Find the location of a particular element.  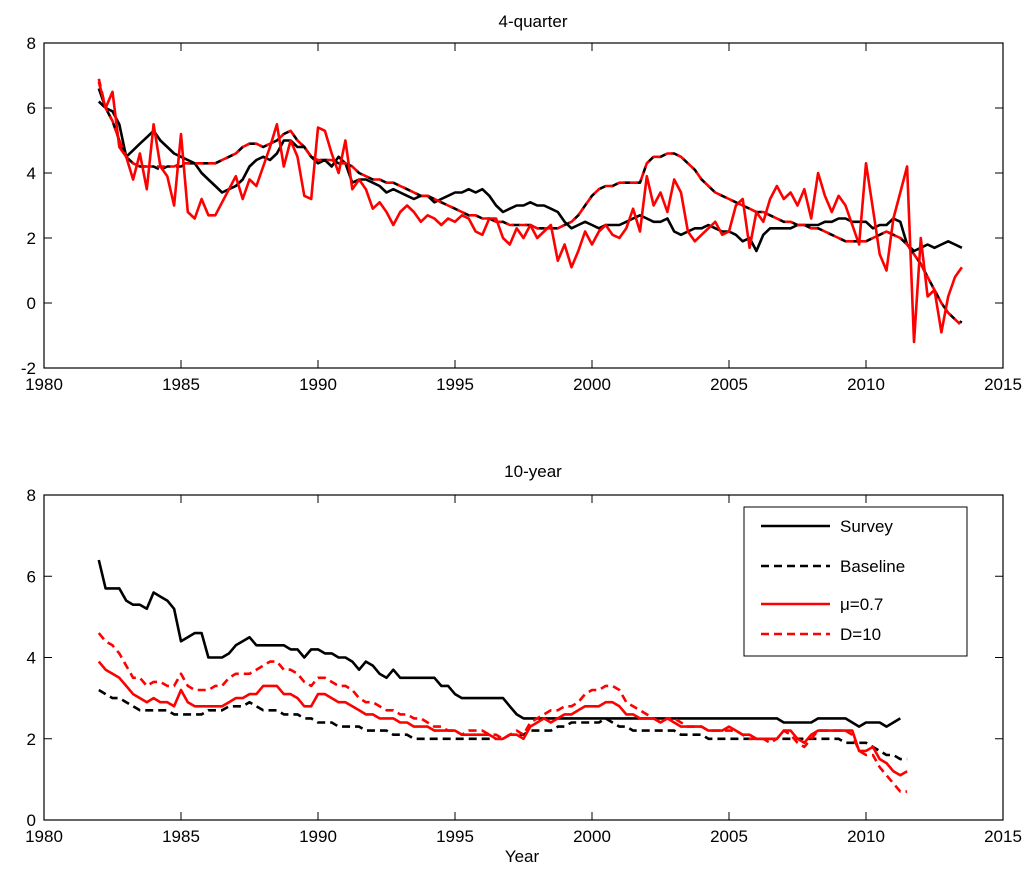

legend-box is located at coordinates (855, 581).